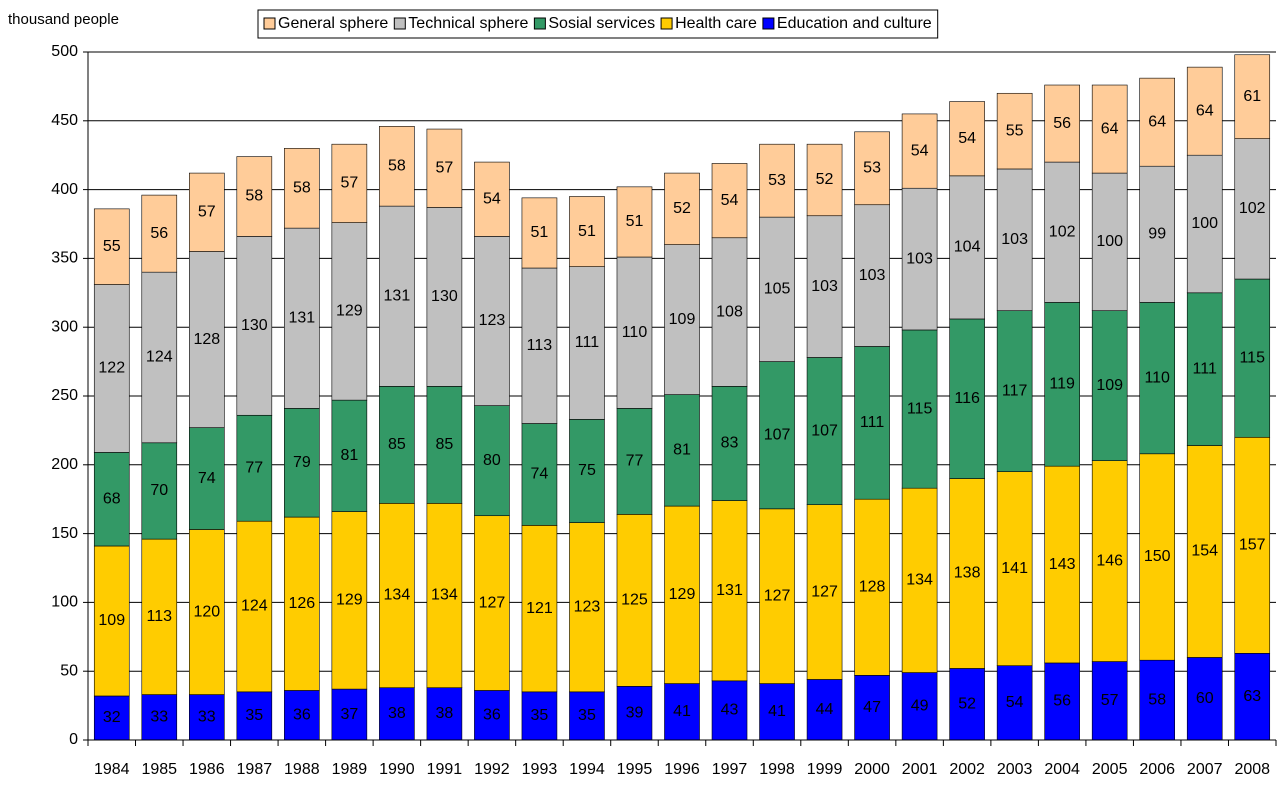 This screenshot has width=1284, height=786. I want to click on data-label: 39, so click(635, 712).